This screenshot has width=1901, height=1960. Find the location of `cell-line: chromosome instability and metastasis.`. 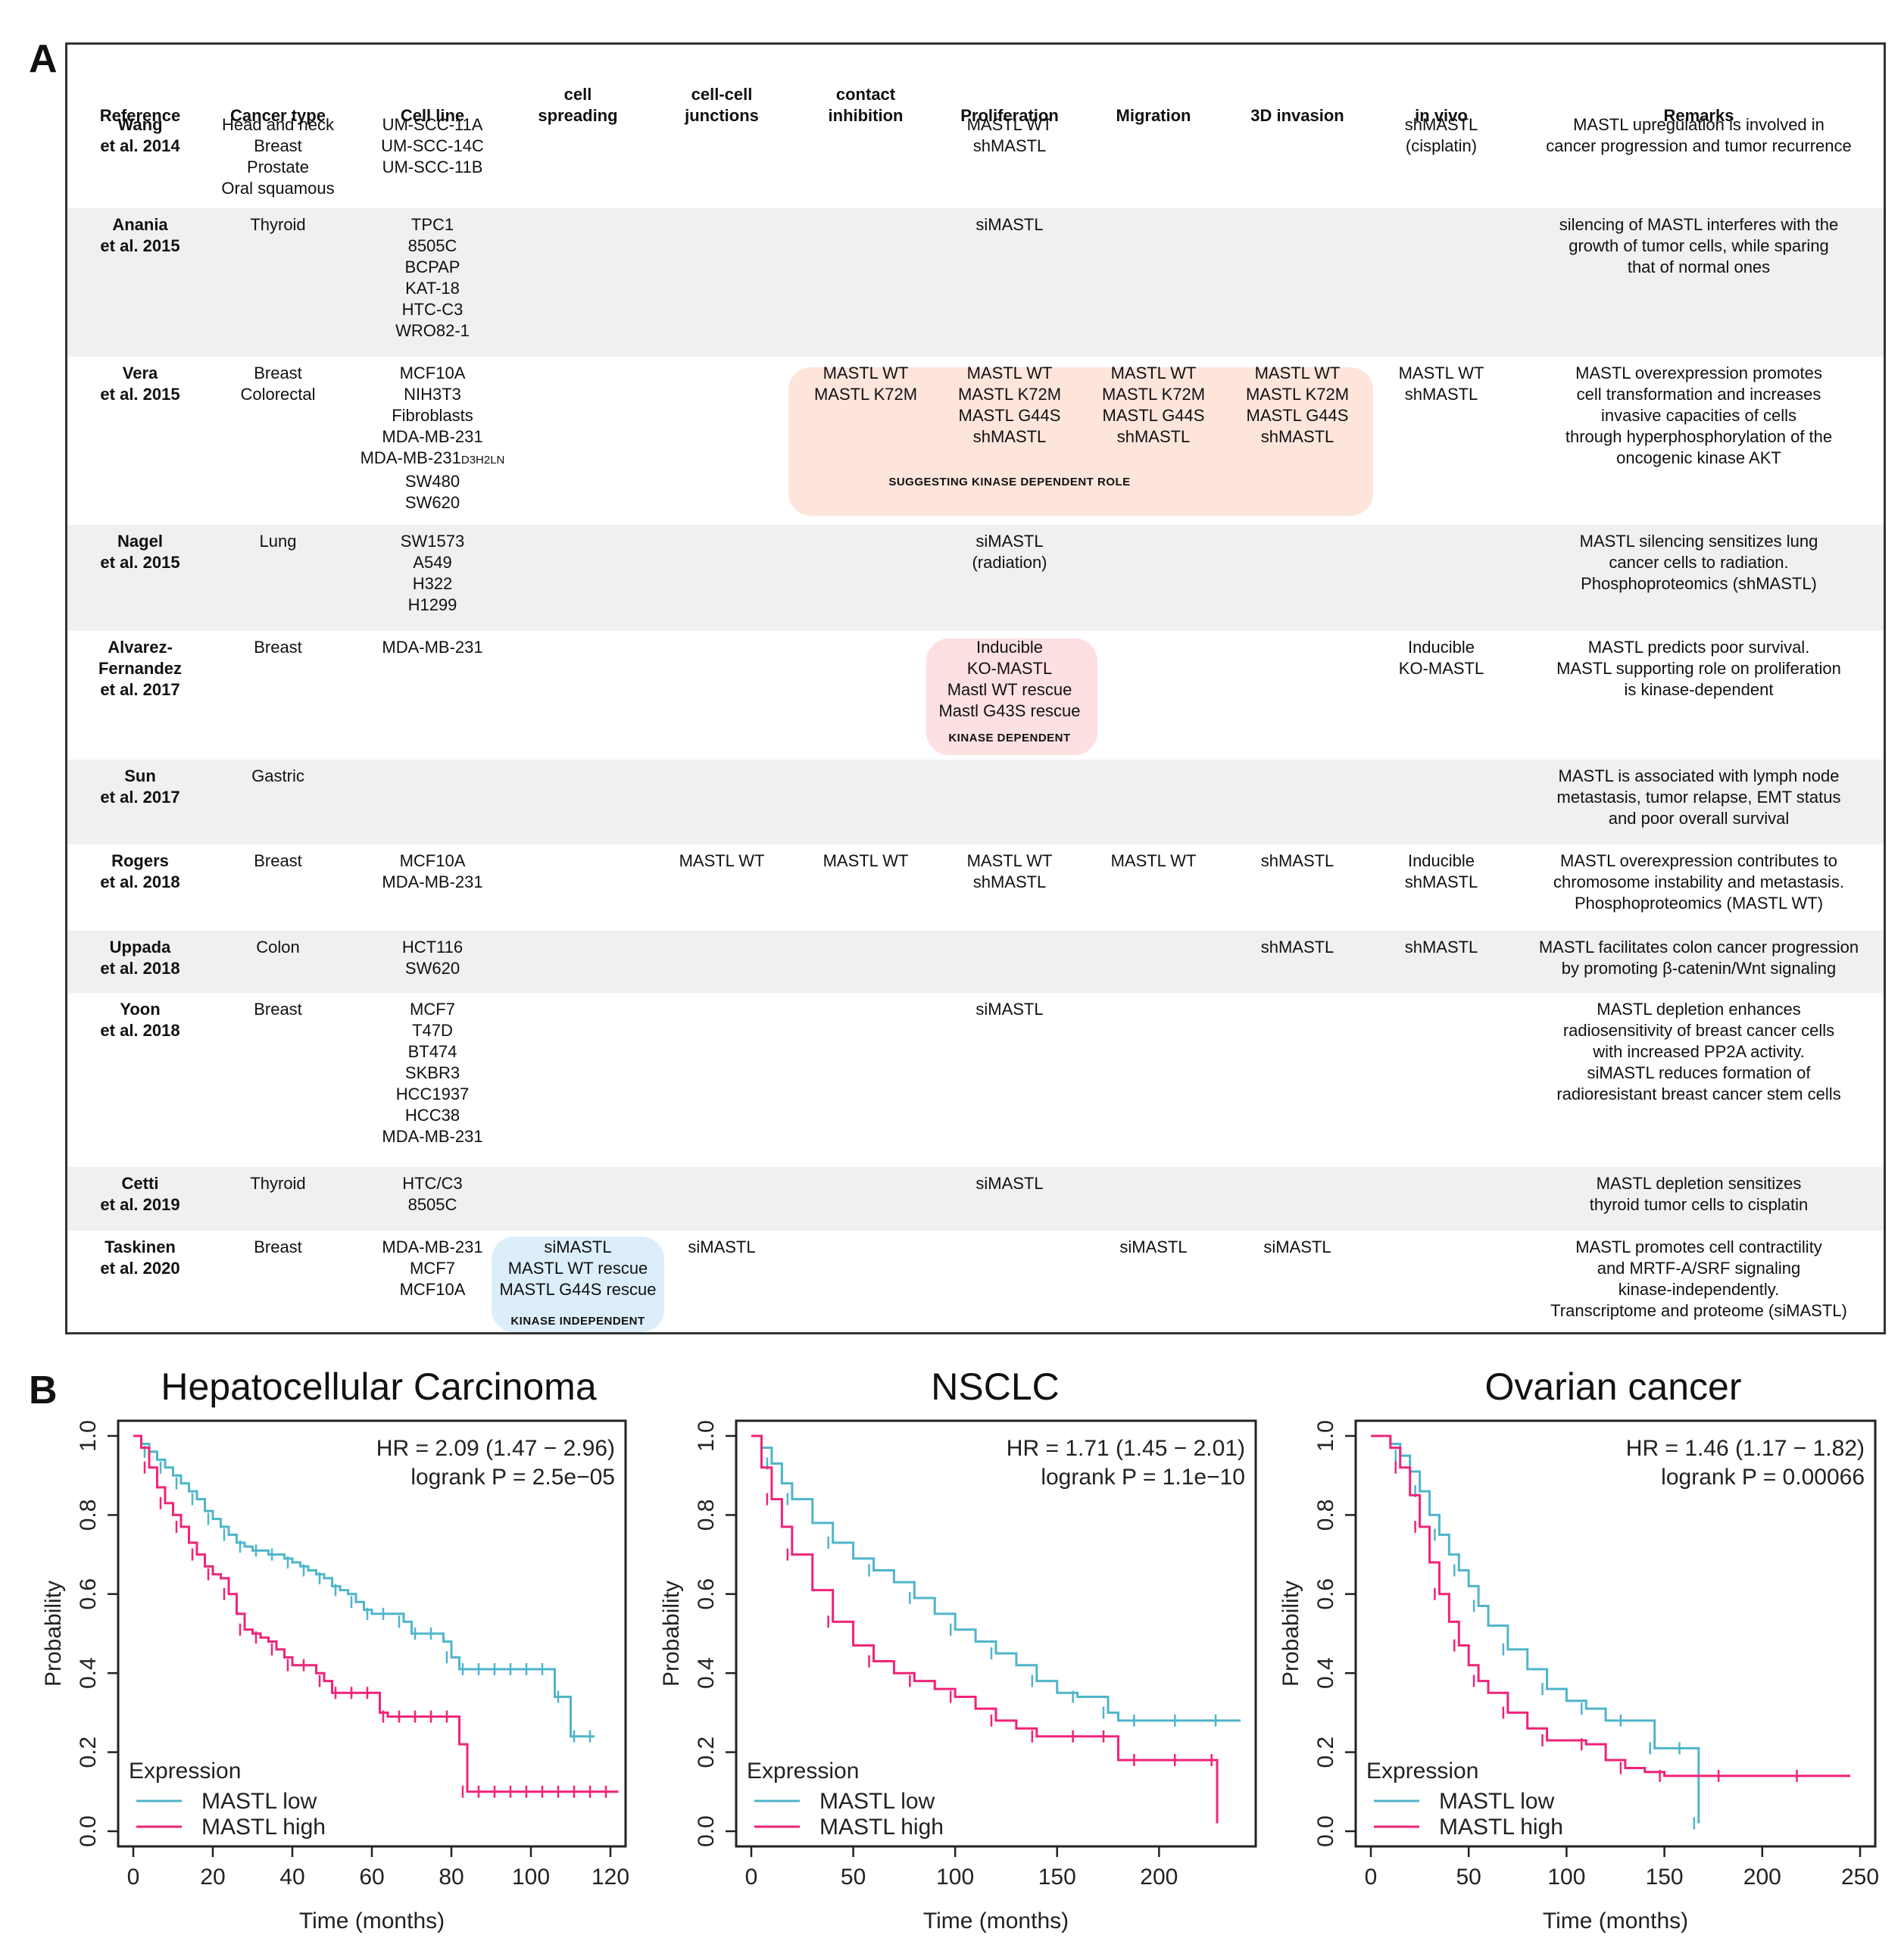

cell-line: chromosome instability and metastasis. is located at coordinates (1698, 882).